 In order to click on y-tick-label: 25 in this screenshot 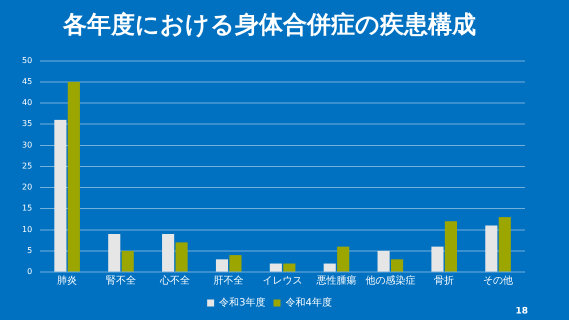, I will do `click(27, 165)`.